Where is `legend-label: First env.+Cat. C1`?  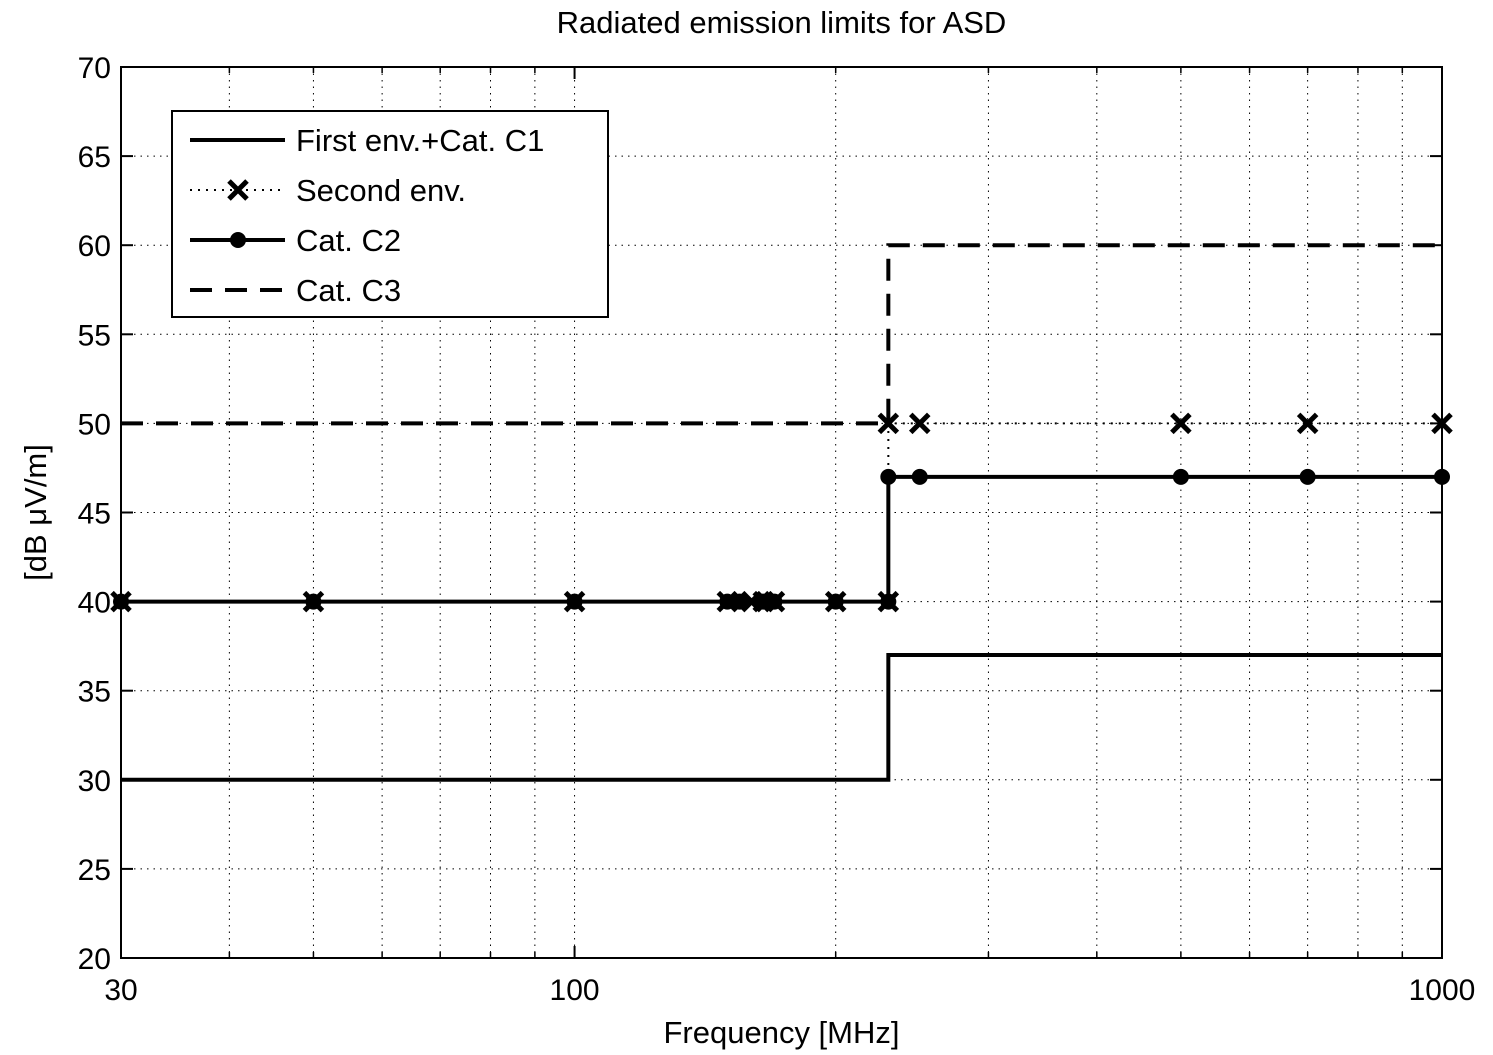
legend-label: First env.+Cat. C1 is located at coordinates (420, 140).